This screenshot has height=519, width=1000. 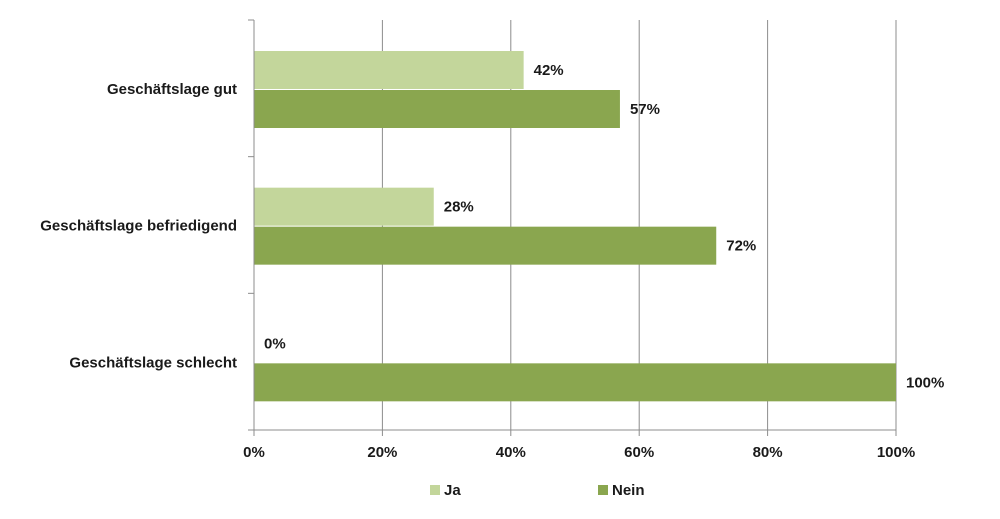 What do you see at coordinates (925, 382) in the screenshot?
I see `data-label: 100%` at bounding box center [925, 382].